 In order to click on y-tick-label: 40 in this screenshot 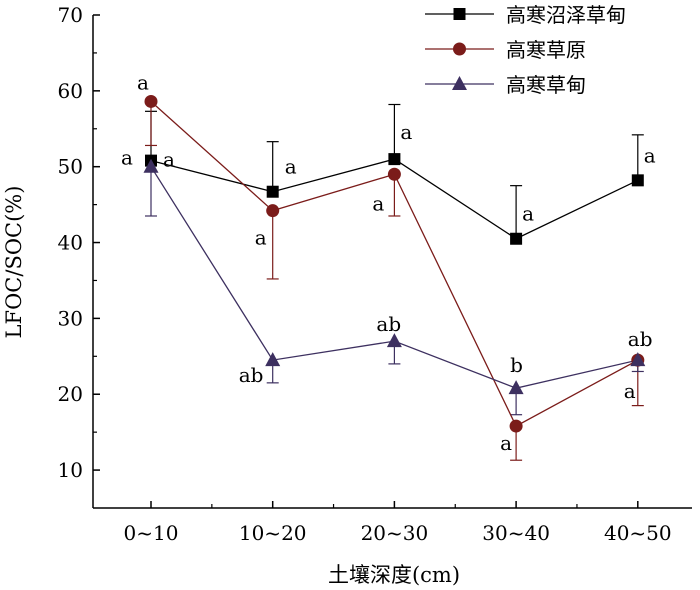, I will do `click(70, 243)`.